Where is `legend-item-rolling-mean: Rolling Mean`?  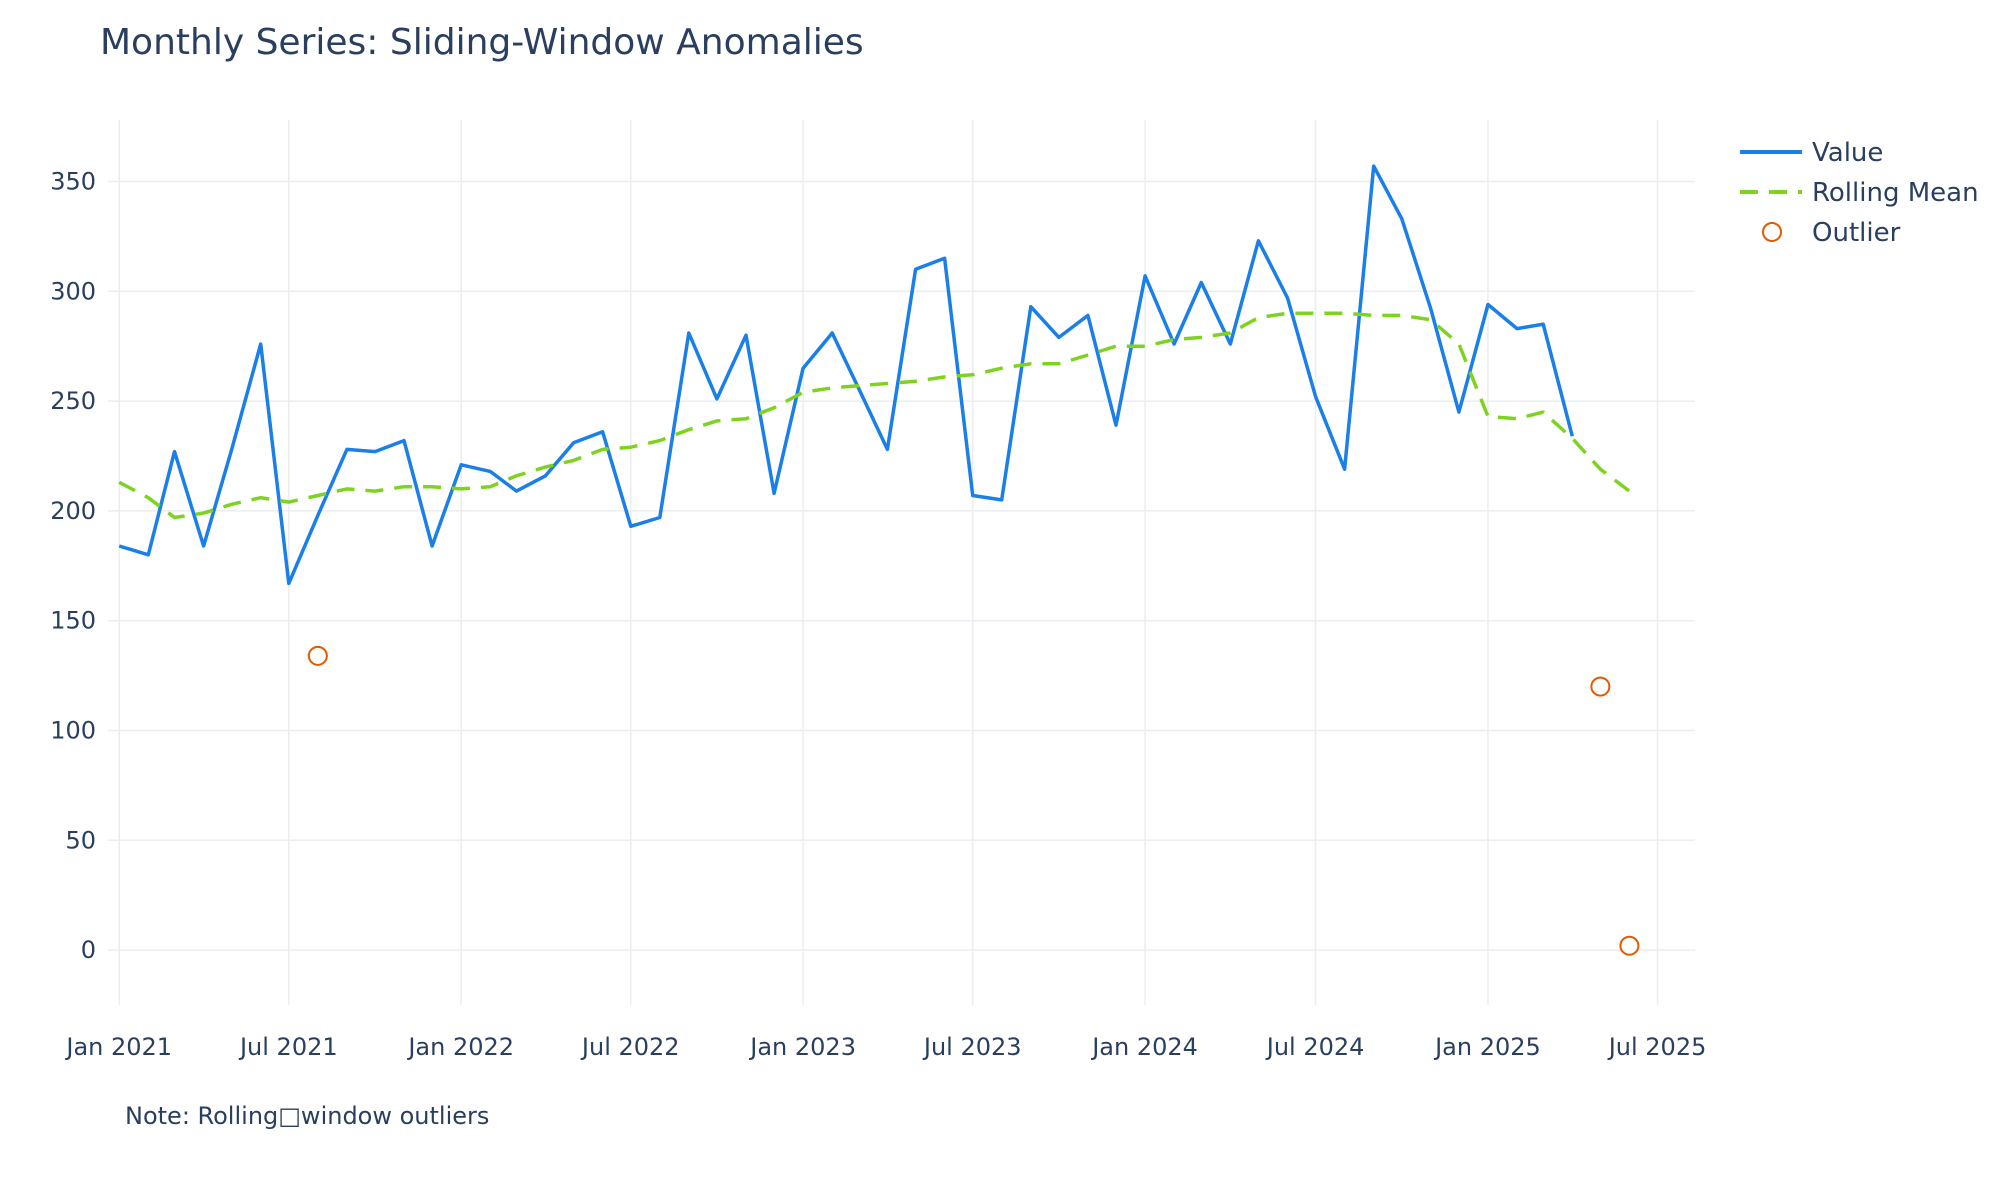
legend-item-rolling-mean: Rolling Mean is located at coordinates (1859, 193).